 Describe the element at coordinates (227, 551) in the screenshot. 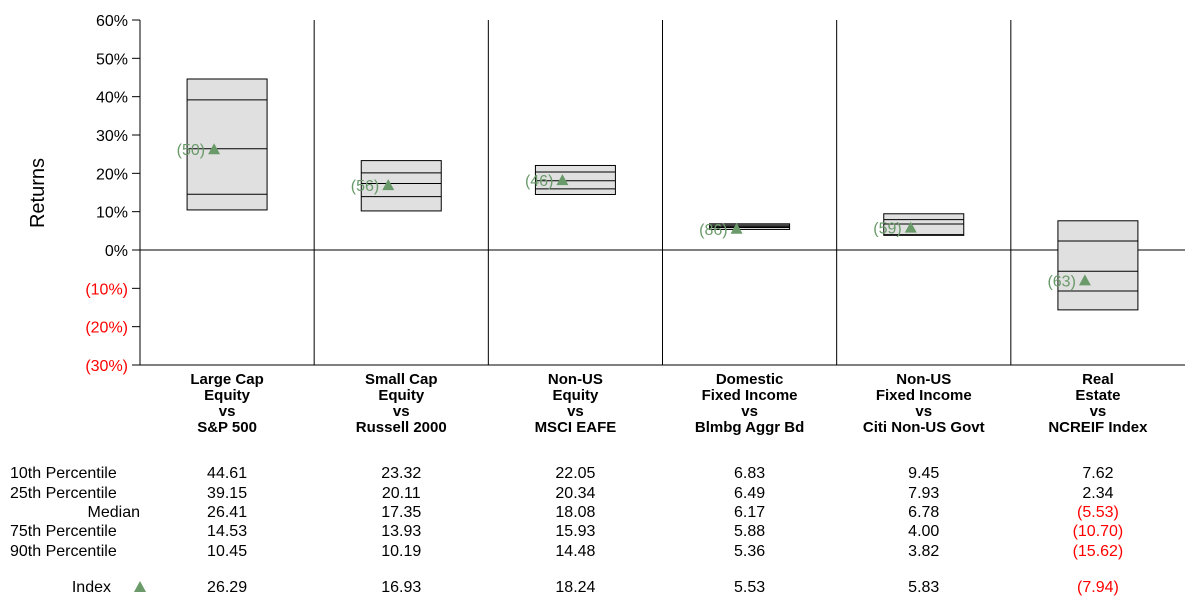

I see `table-cell: 10.45` at that location.